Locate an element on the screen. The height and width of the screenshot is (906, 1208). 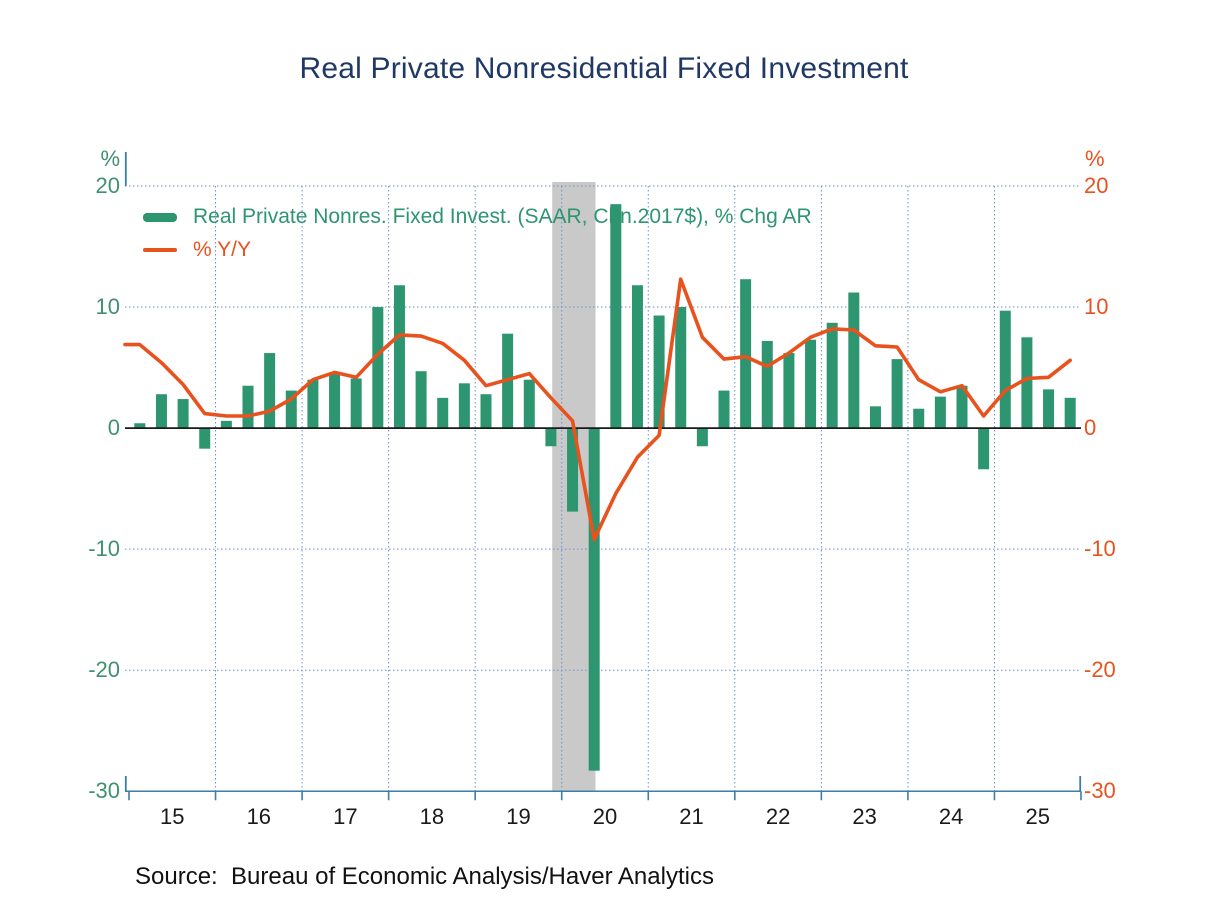
bar-2018Q2 is located at coordinates (421, 400).